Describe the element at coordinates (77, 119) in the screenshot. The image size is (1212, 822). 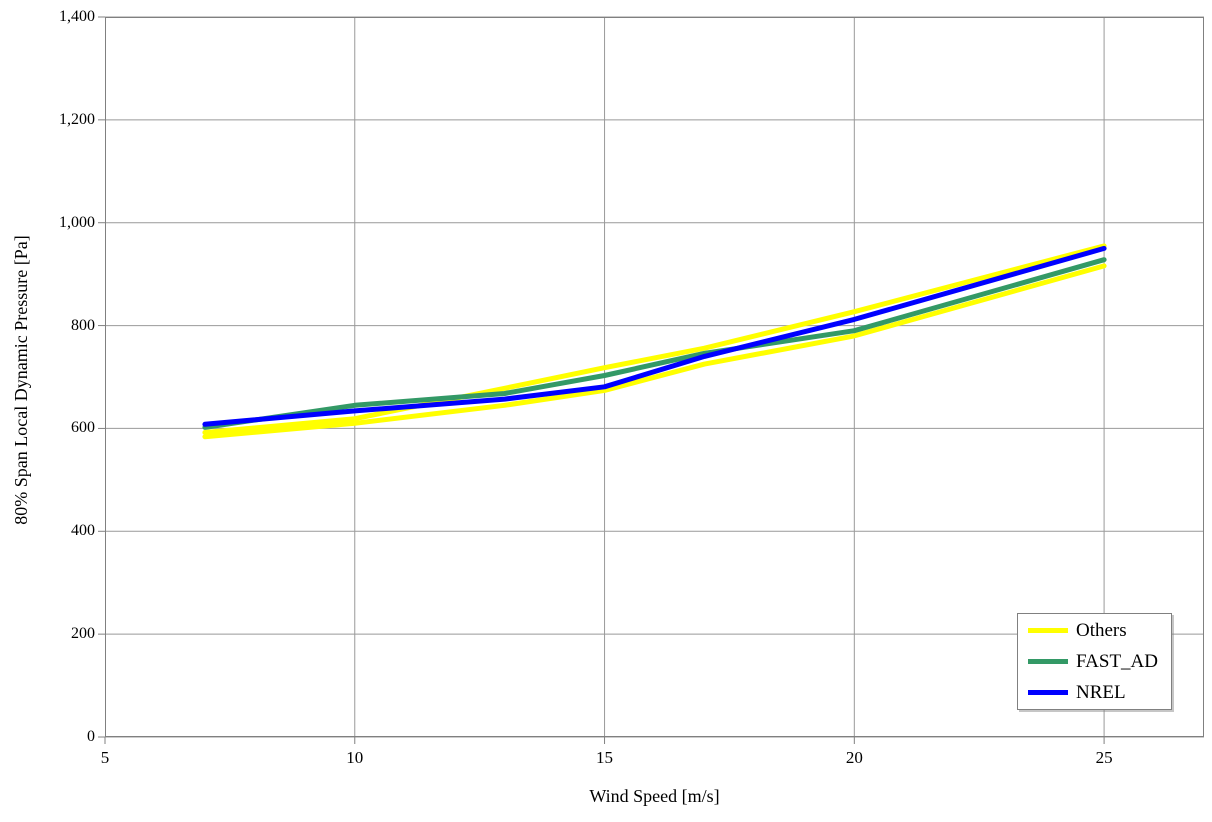
I see `y-axis-tick-label: 1,200` at that location.